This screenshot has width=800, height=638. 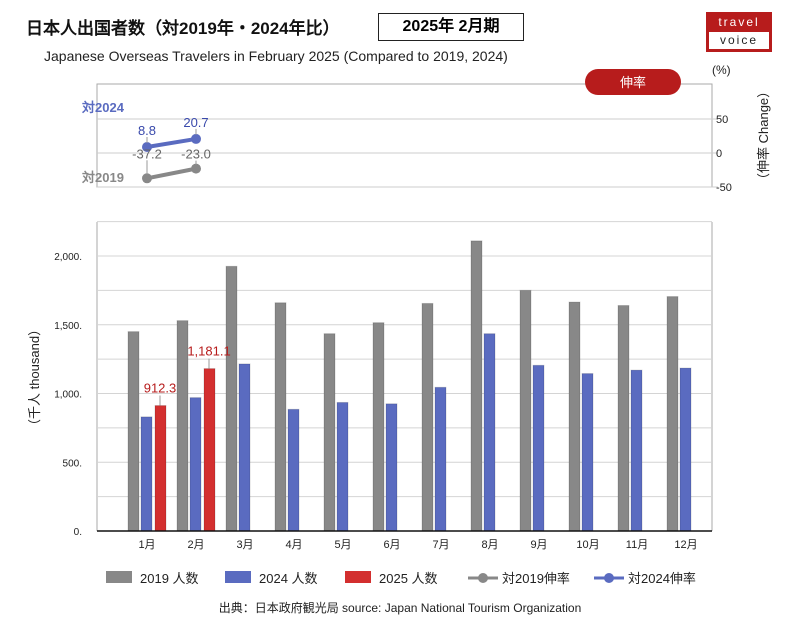 I want to click on logo-line2: voice, so click(x=739, y=40).